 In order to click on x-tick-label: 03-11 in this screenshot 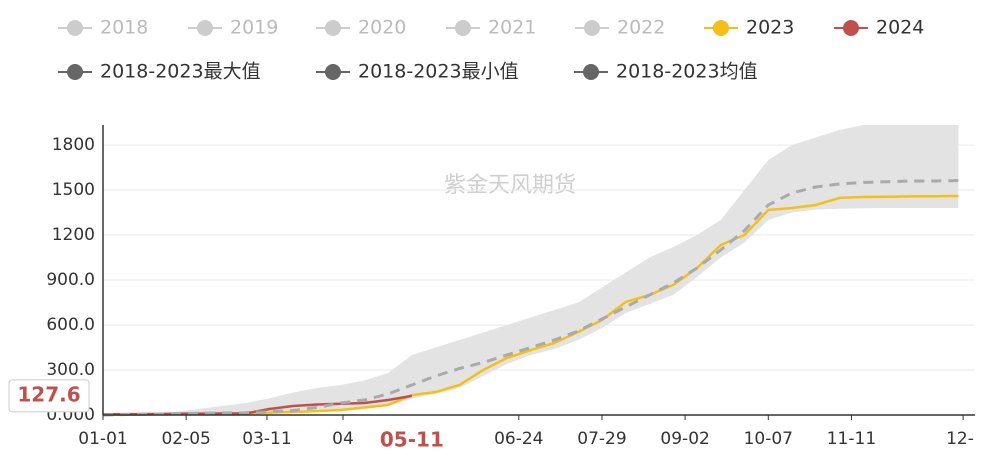, I will do `click(266, 439)`.